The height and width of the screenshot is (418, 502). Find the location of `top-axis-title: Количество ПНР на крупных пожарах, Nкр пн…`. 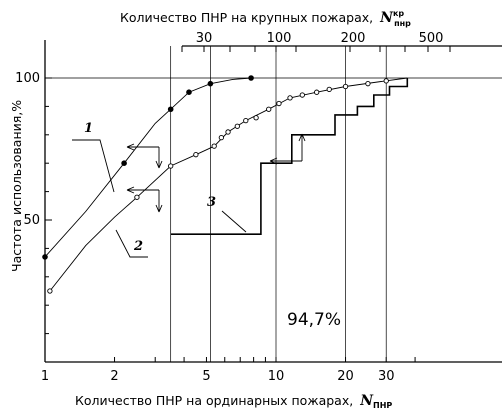

top-axis-title: Количество ПНР на крупных пожарах, Nкр пн… is located at coordinates (265, 18).